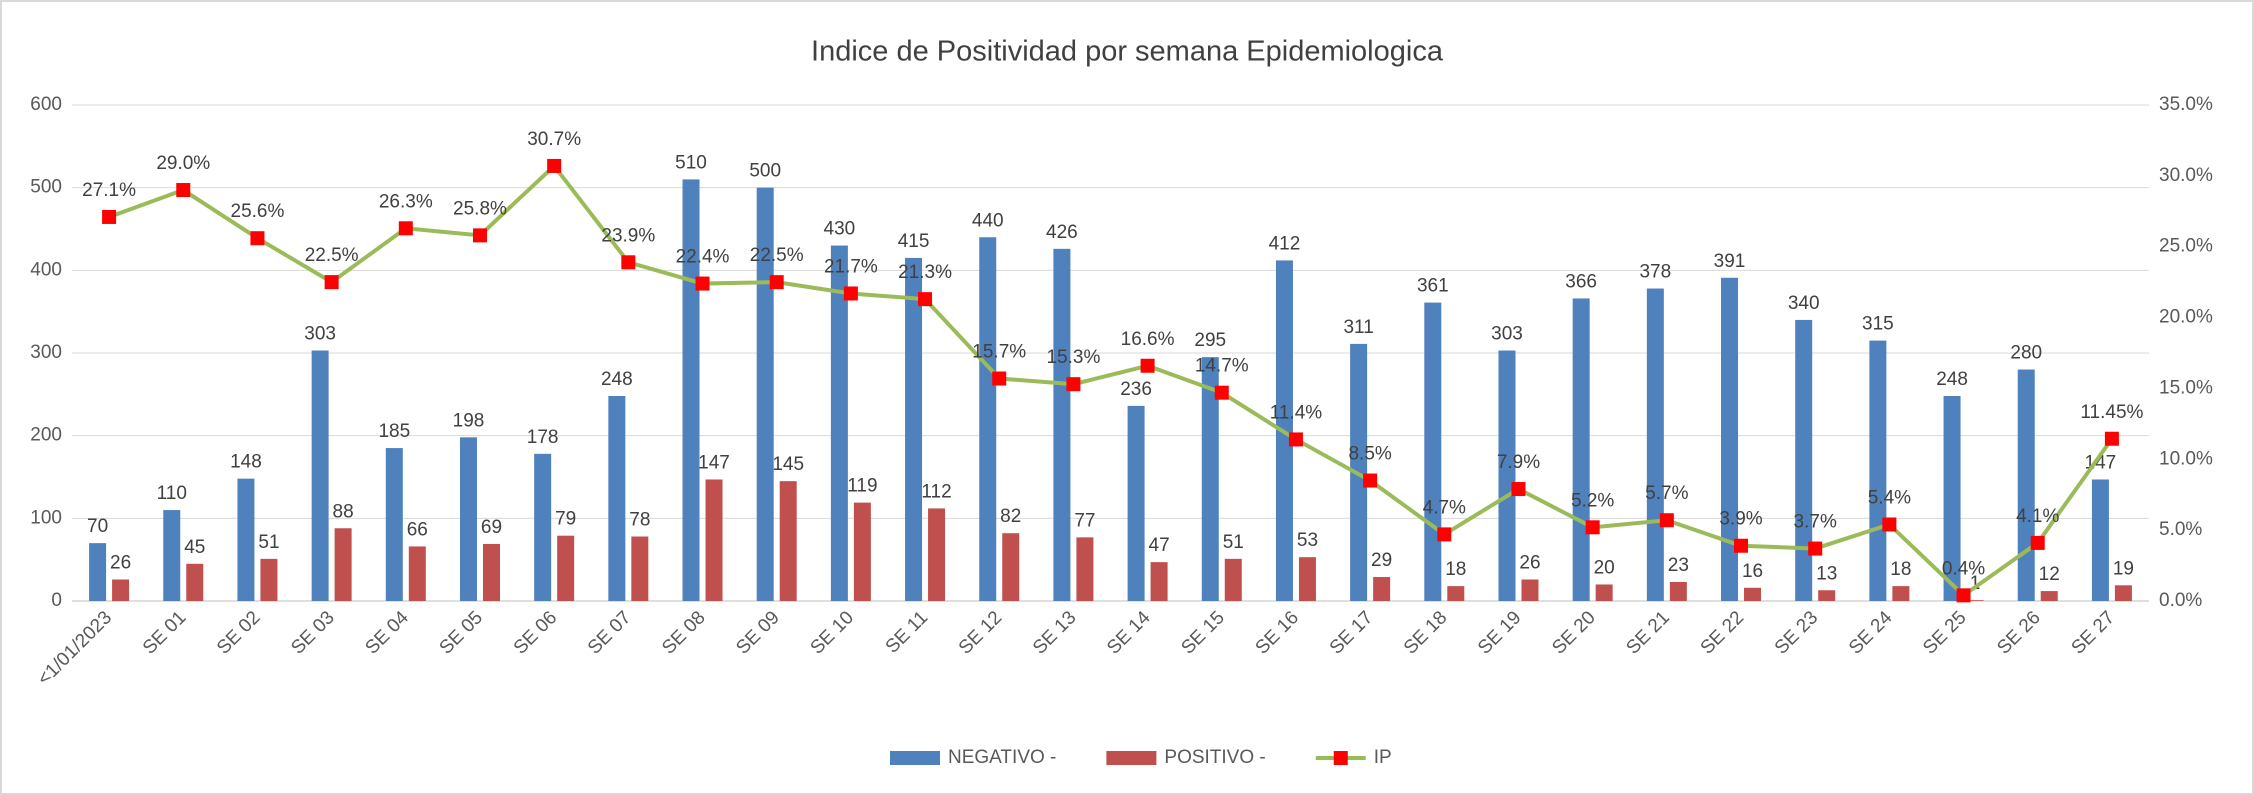 The height and width of the screenshot is (795, 2254). Describe the element at coordinates (914, 241) in the screenshot. I see `data-label: 415` at that location.